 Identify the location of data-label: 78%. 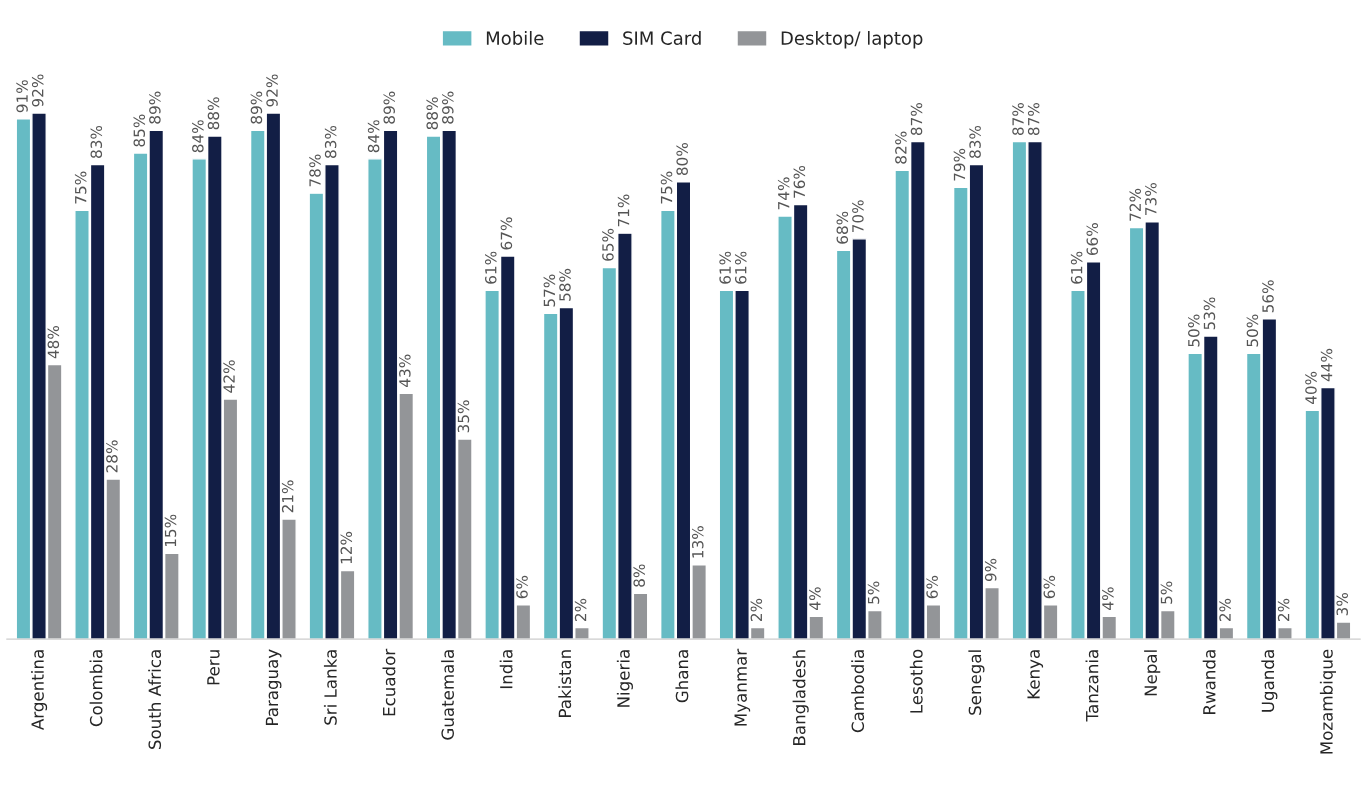
(315, 170).